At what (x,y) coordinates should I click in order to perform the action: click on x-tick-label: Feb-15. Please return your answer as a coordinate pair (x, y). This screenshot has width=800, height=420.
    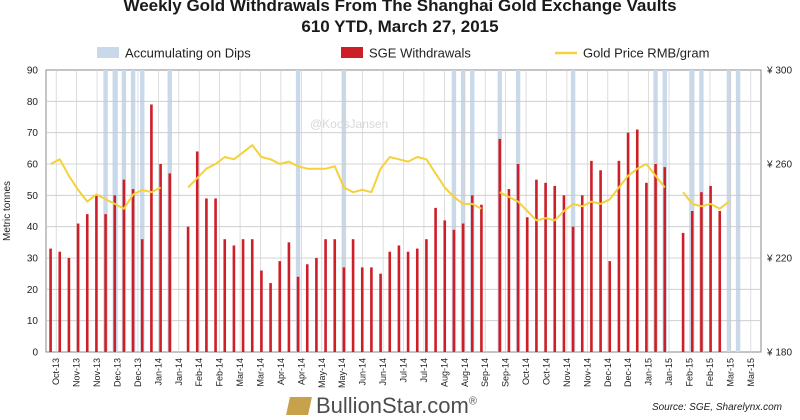
    Looking at the image, I should click on (710, 372).